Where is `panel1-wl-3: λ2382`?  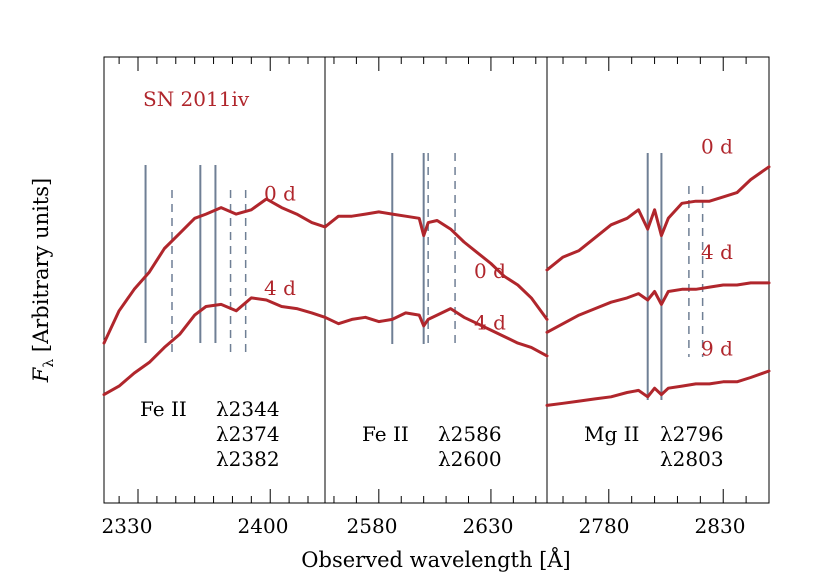
panel1-wl-3: λ2382 is located at coordinates (248, 459).